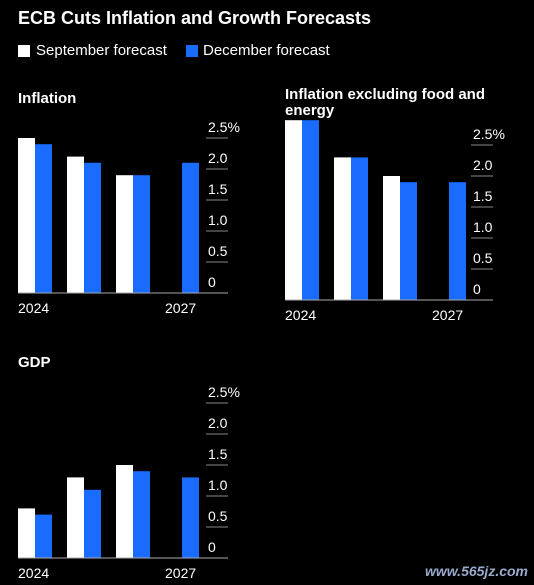  What do you see at coordinates (476, 571) in the screenshot?
I see `watermark: www.565jz.com` at bounding box center [476, 571].